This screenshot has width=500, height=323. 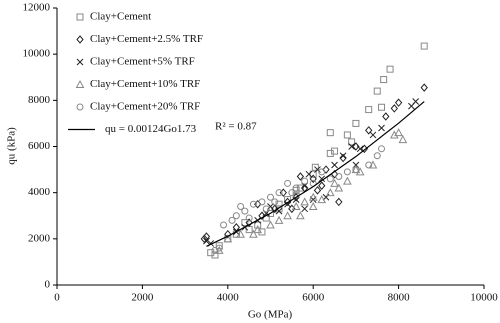 I want to click on x-tick-label: 8000, so click(x=399, y=298).